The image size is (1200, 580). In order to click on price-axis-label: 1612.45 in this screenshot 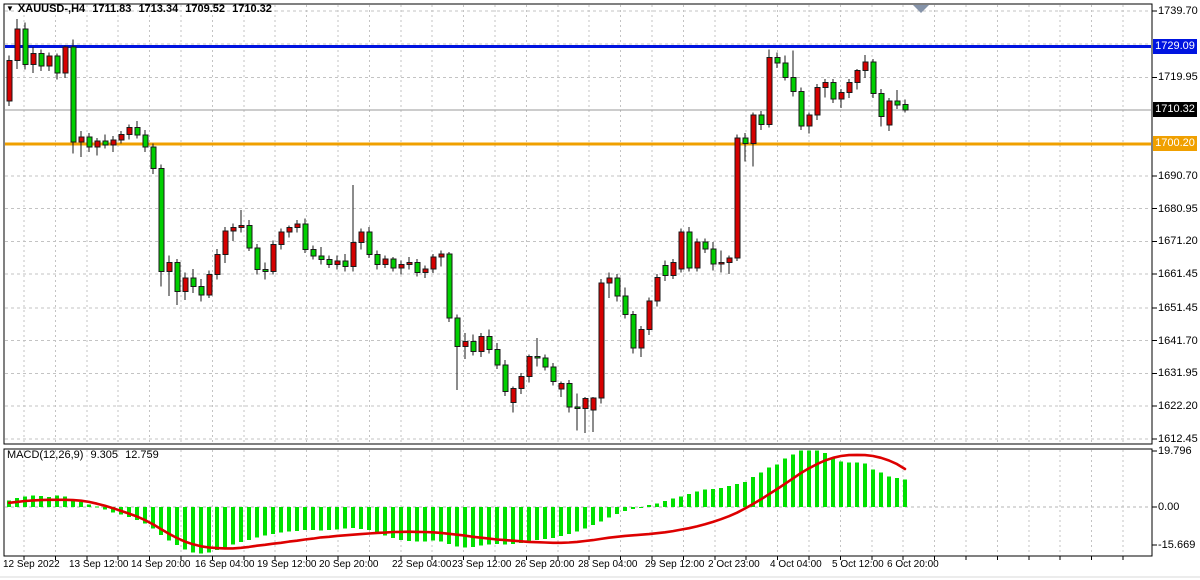, I will do `click(1178, 439)`.